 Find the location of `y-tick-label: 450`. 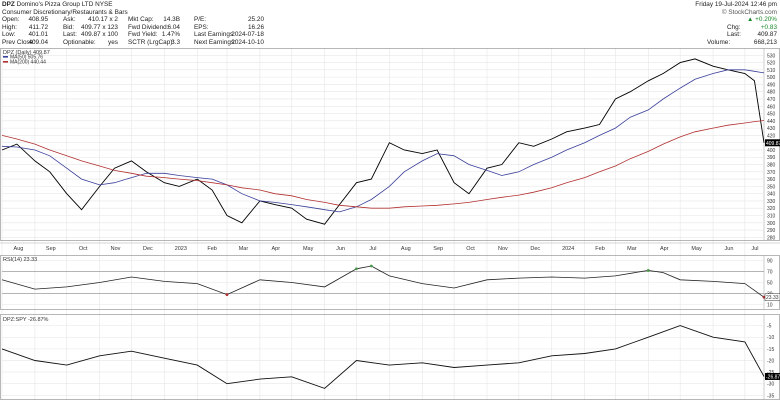

y-tick-label: 450 is located at coordinates (771, 115).